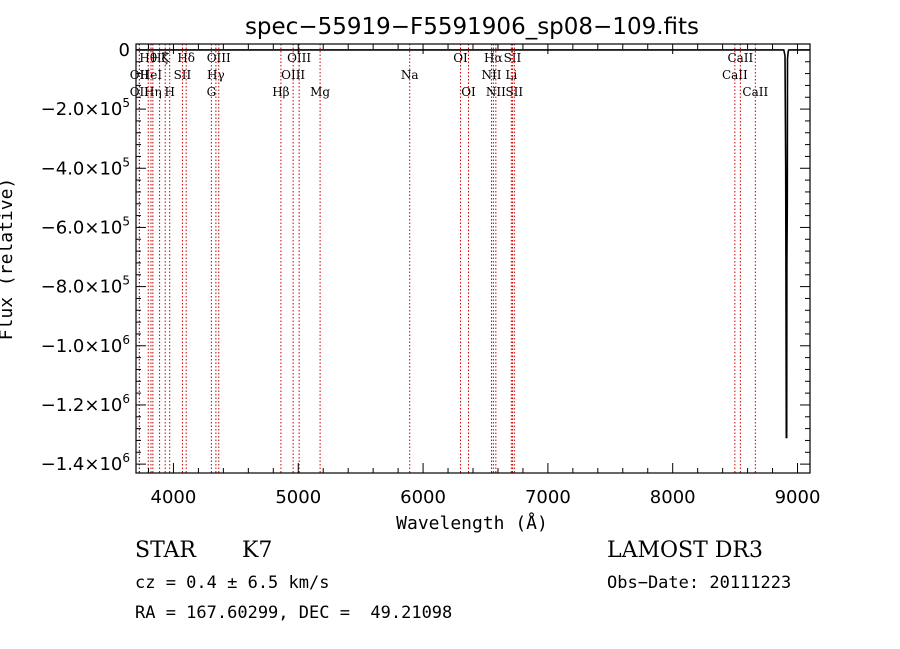 The height and width of the screenshot is (649, 900). What do you see at coordinates (169, 92) in the screenshot?
I see `spectral-line-label: H` at bounding box center [169, 92].